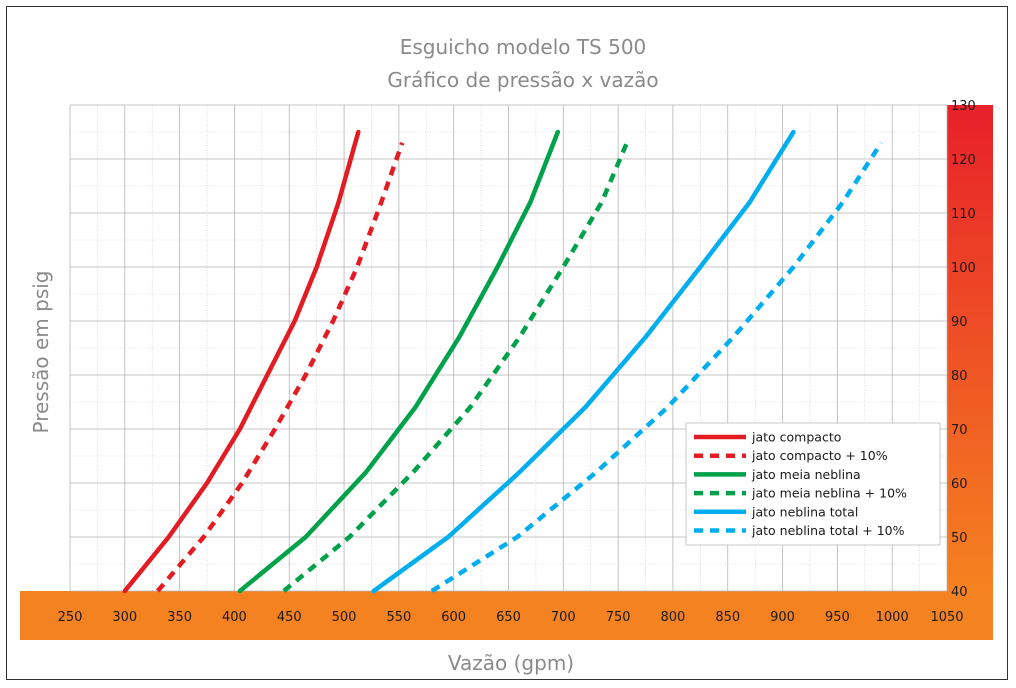 This screenshot has height=688, width=1016. I want to click on legend-label: jato meia neblina + 10%, so click(829, 493).